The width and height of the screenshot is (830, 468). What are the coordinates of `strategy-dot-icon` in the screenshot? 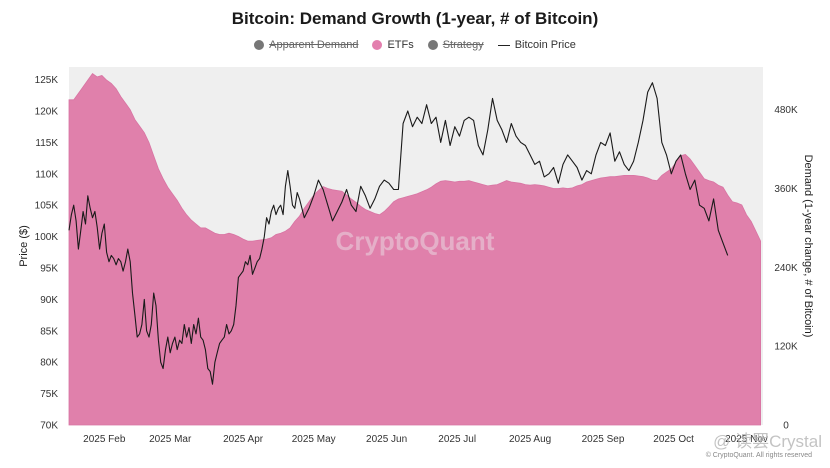 It's located at (432, 45).